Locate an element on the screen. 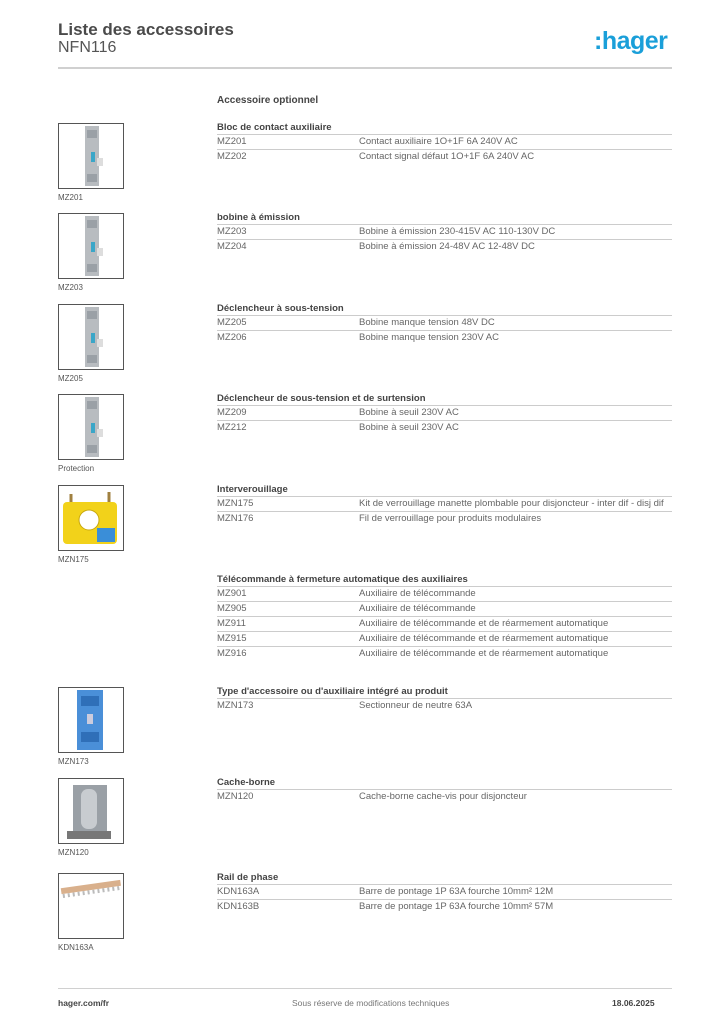 This screenshot has height=1024, width=724. reference-cell: MZ202 is located at coordinates (232, 156).